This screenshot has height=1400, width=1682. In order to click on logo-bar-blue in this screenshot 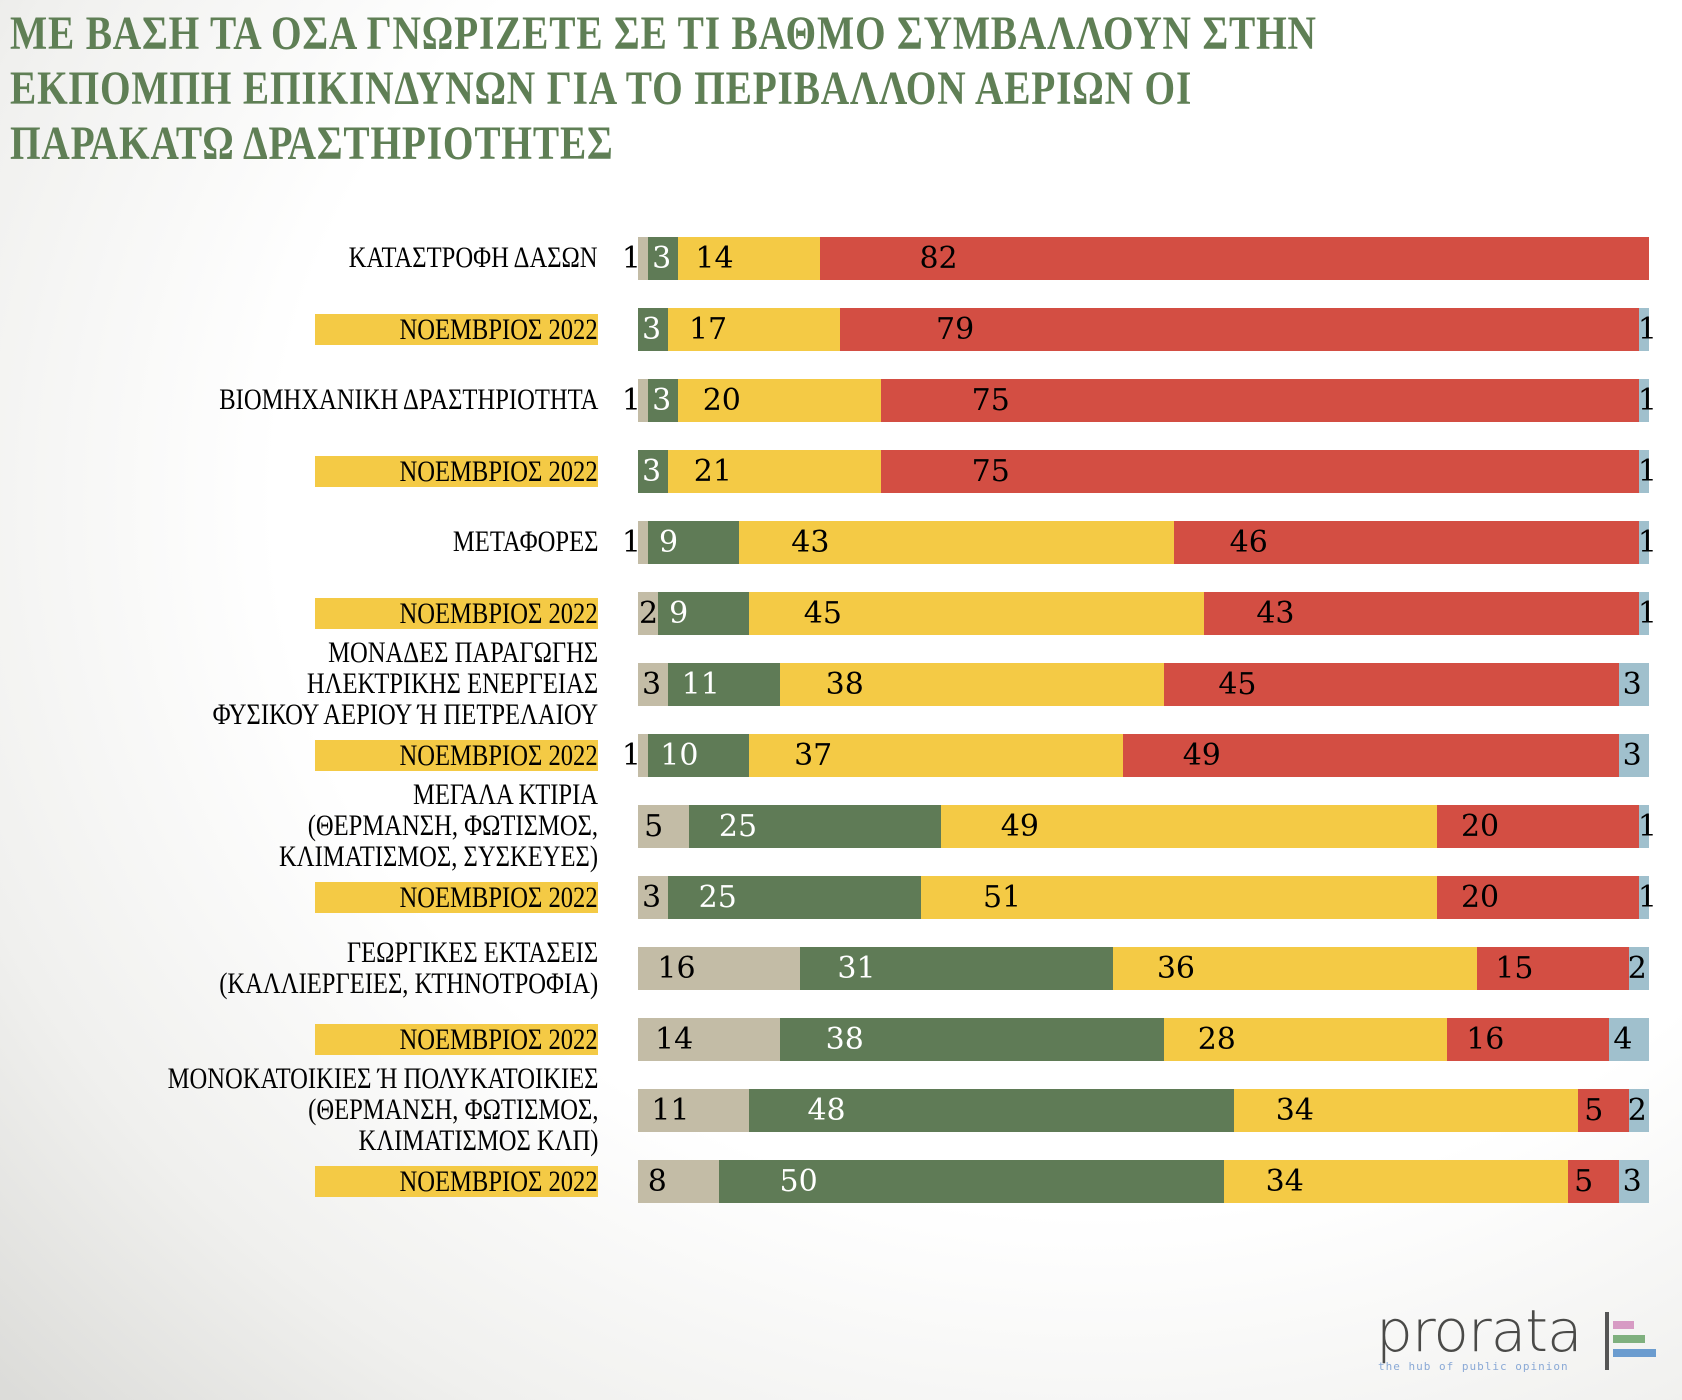, I will do `click(1634, 1353)`.